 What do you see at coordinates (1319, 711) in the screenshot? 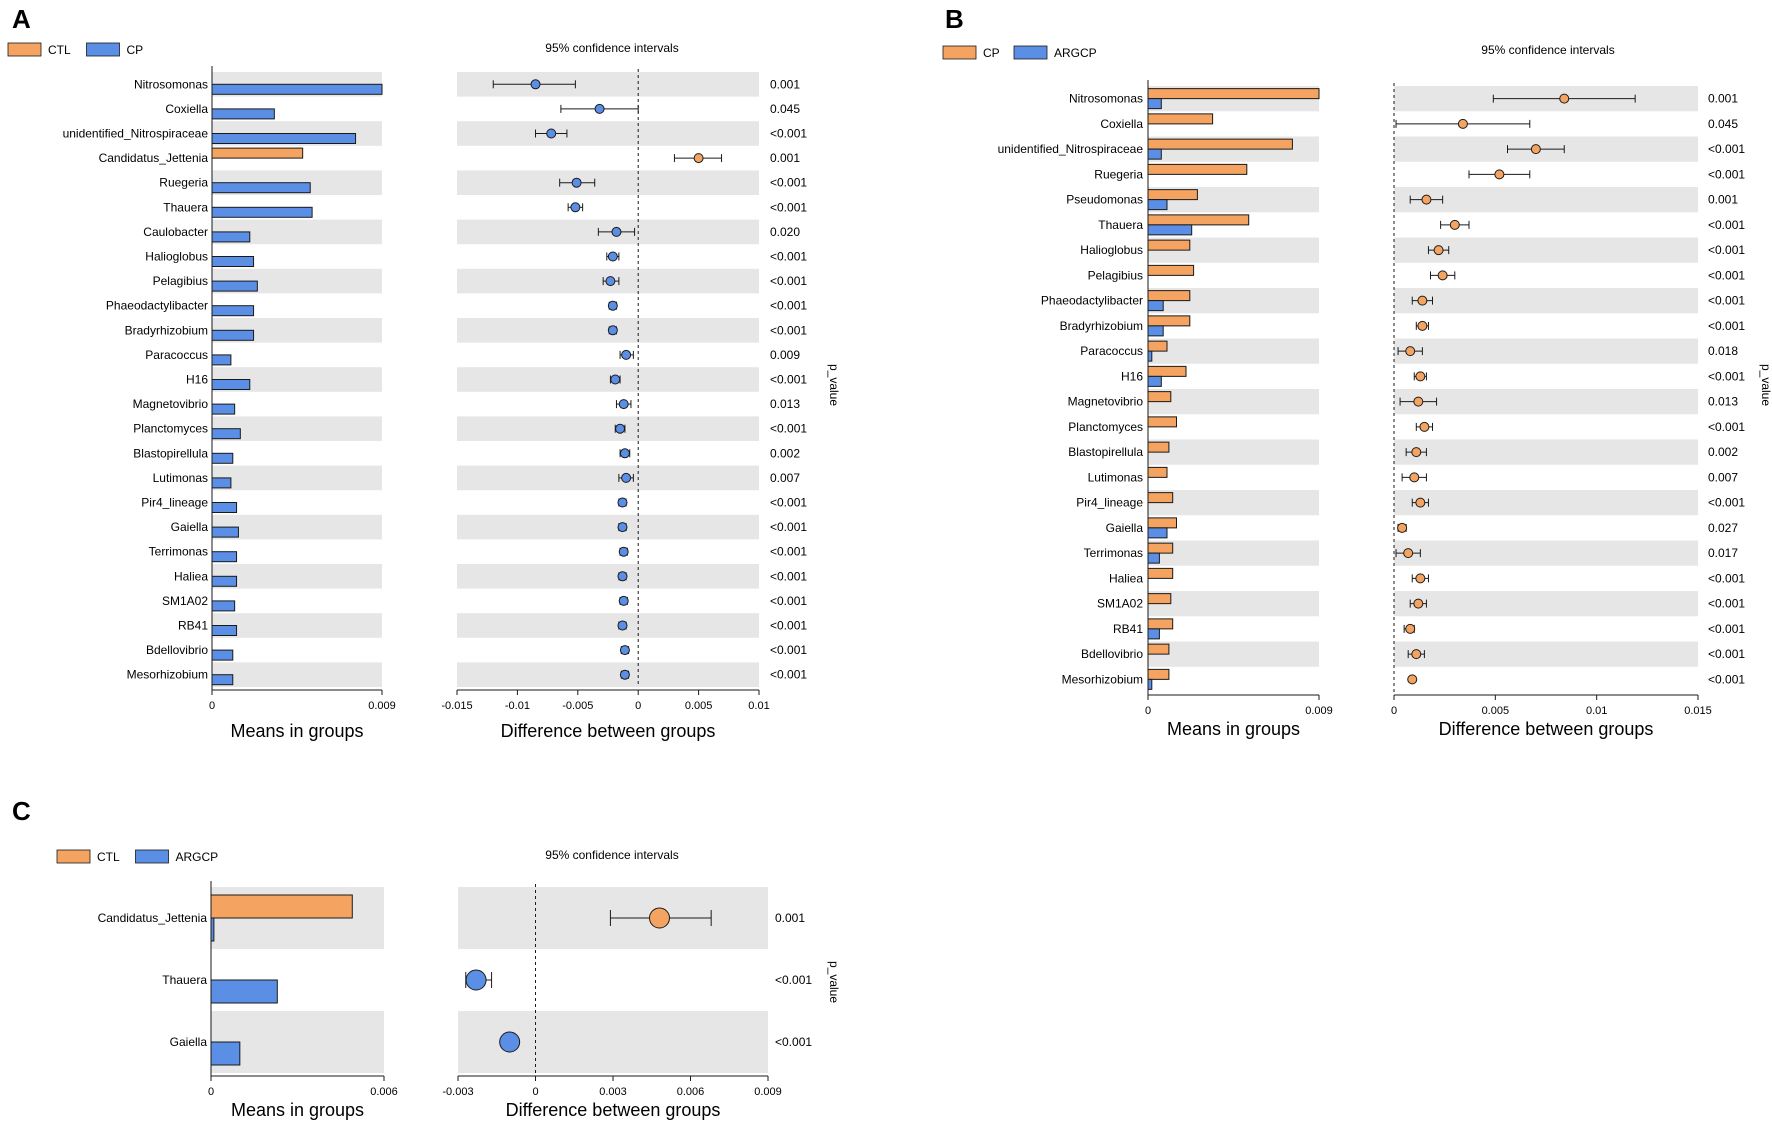
I see `means-tick-label: 0.009` at bounding box center [1319, 711].